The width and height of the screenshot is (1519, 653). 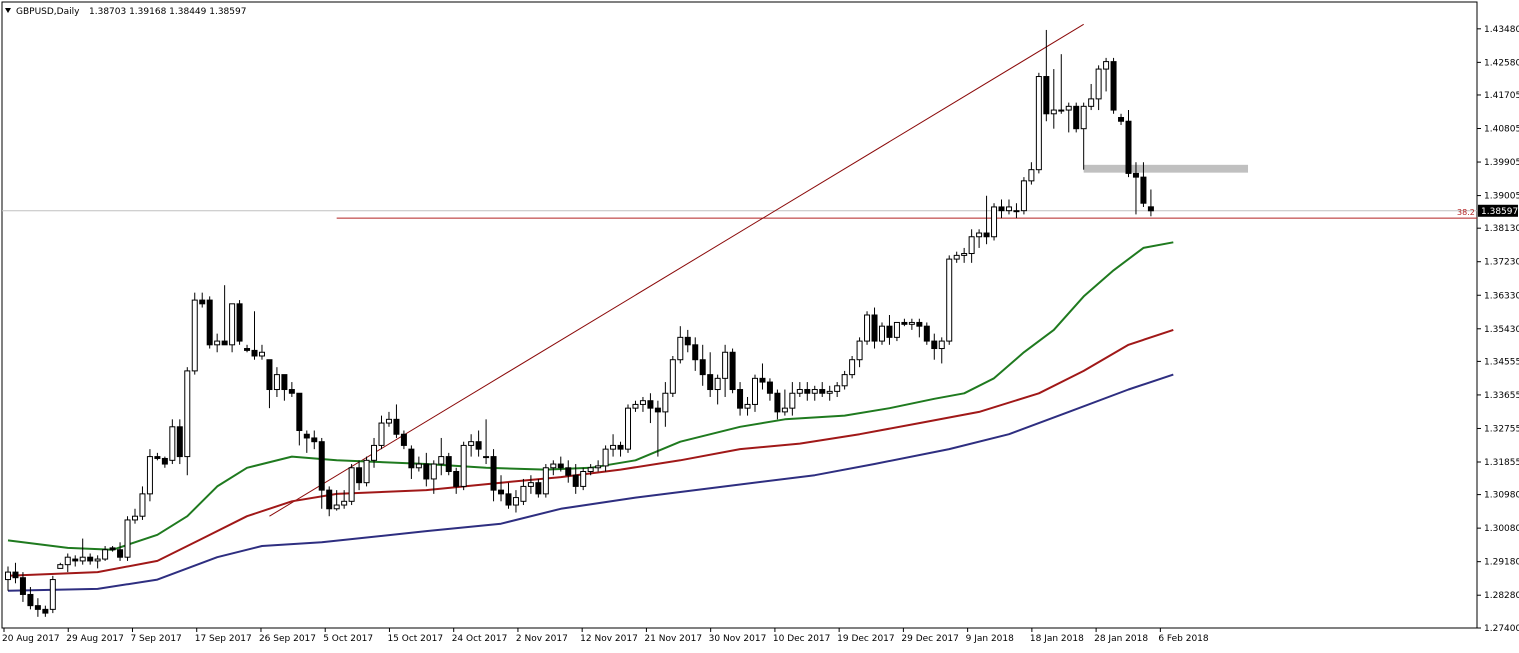 What do you see at coordinates (1183, 639) in the screenshot?
I see `x-tick-label: 6 Feb 2018` at bounding box center [1183, 639].